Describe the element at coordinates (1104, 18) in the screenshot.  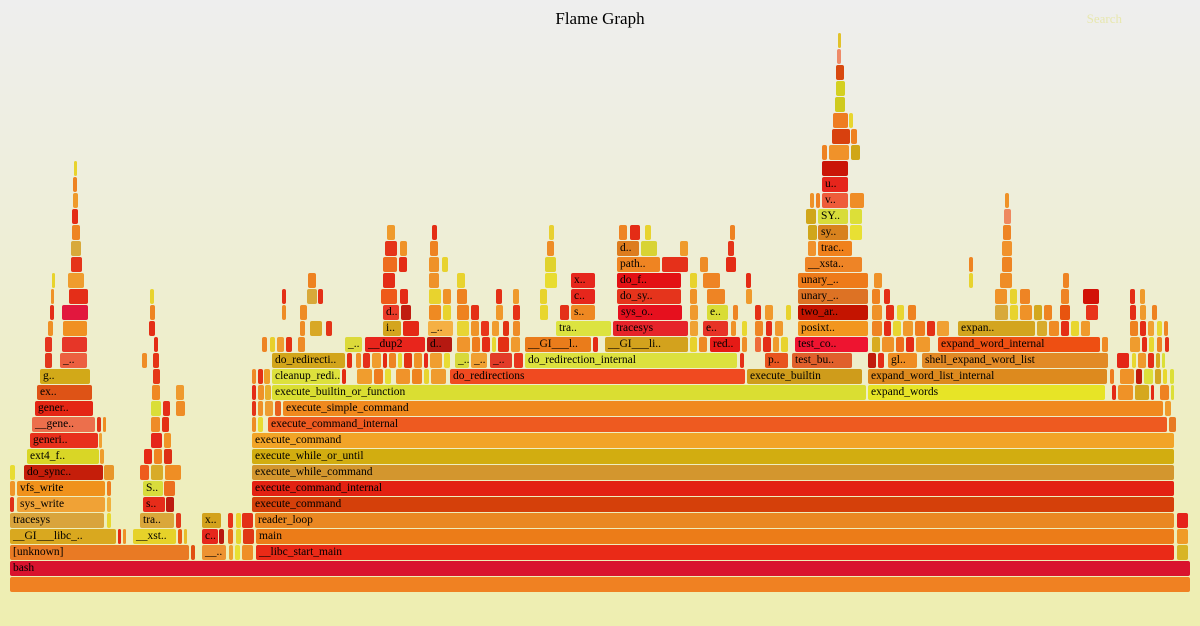
I see `search-link: Search` at that location.